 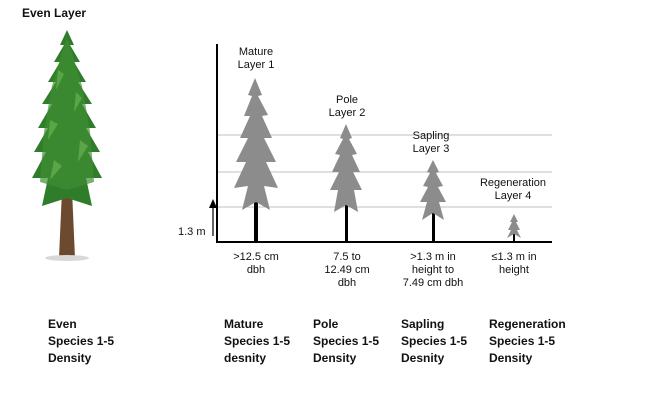 What do you see at coordinates (347, 106) in the screenshot?
I see `layer-2-label: Pole Layer 2` at bounding box center [347, 106].